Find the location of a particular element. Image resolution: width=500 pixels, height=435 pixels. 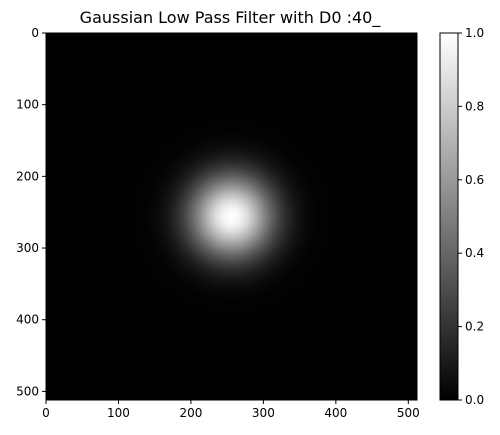

x-tick-label: 0 is located at coordinates (46, 413).